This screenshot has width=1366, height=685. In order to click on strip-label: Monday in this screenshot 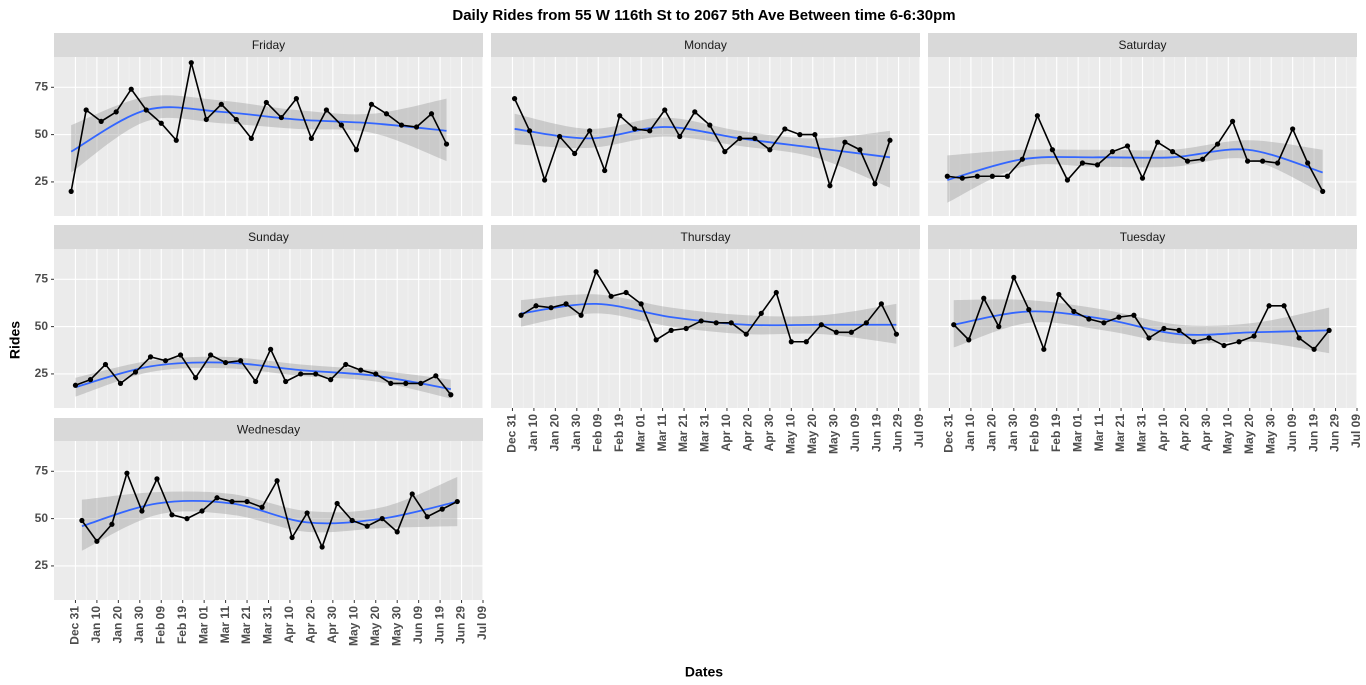, I will do `click(705, 45)`.